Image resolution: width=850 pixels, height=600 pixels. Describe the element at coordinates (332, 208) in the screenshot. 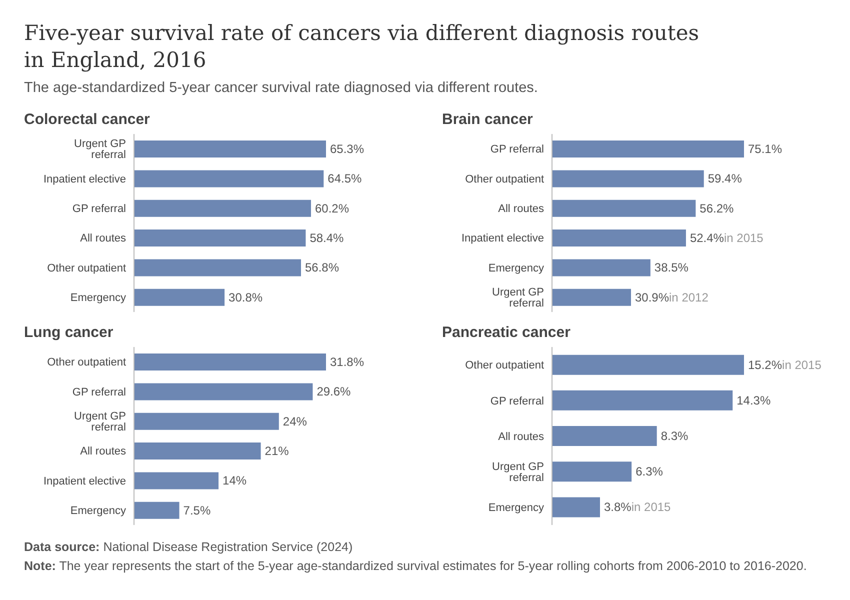

I see `data-label: 60.2%` at that location.